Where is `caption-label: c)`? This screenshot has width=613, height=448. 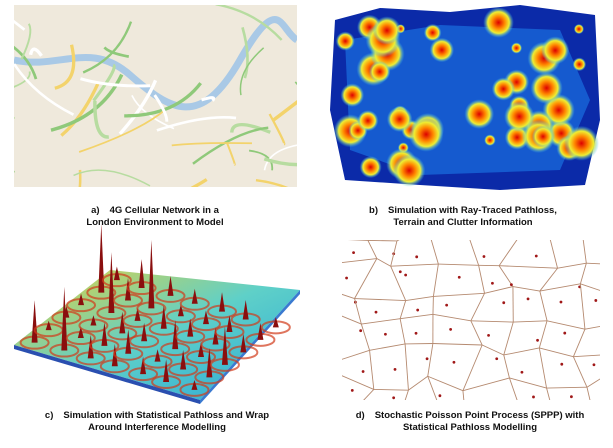
caption-label: c) is located at coordinates (49, 415).